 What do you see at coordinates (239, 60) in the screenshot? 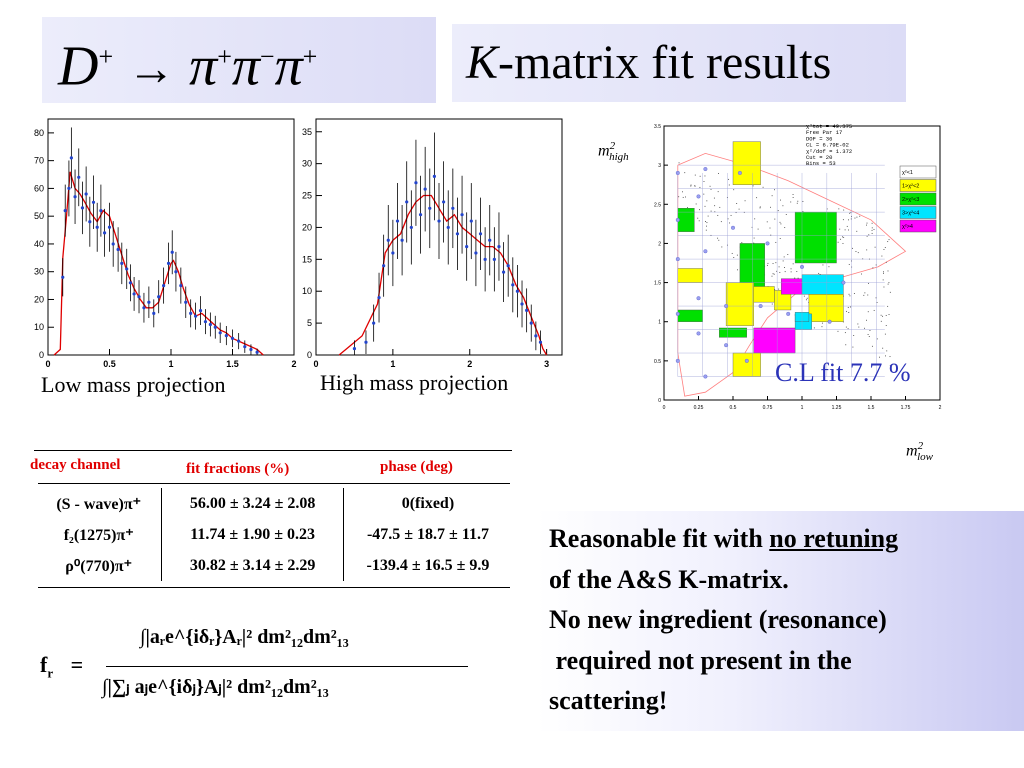
I see `reaction-title-box: D+ → π+π−π+` at bounding box center [239, 60].